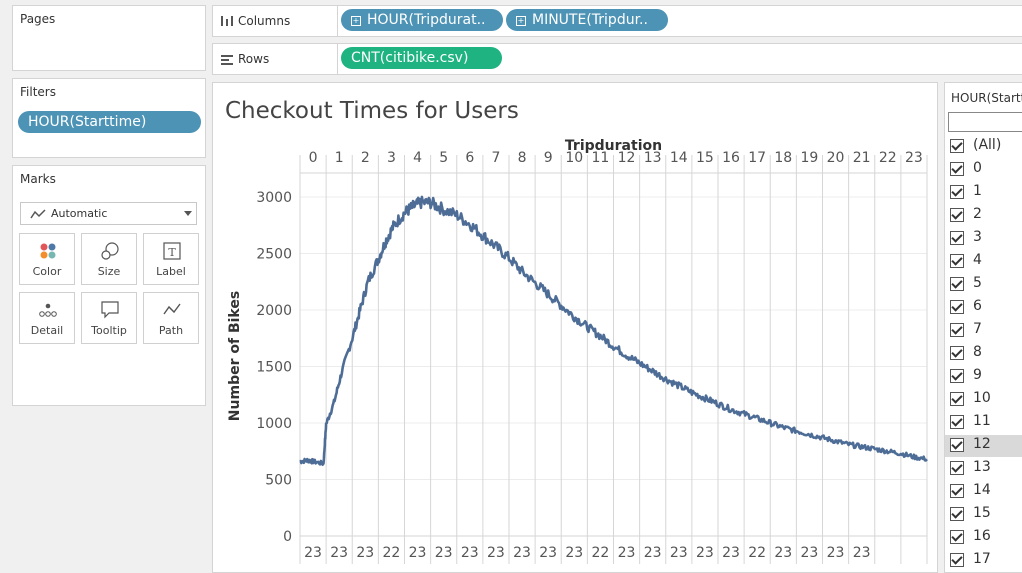 The height and width of the screenshot is (573, 1022). What do you see at coordinates (888, 158) in the screenshot?
I see `x-header-label: 22` at bounding box center [888, 158].